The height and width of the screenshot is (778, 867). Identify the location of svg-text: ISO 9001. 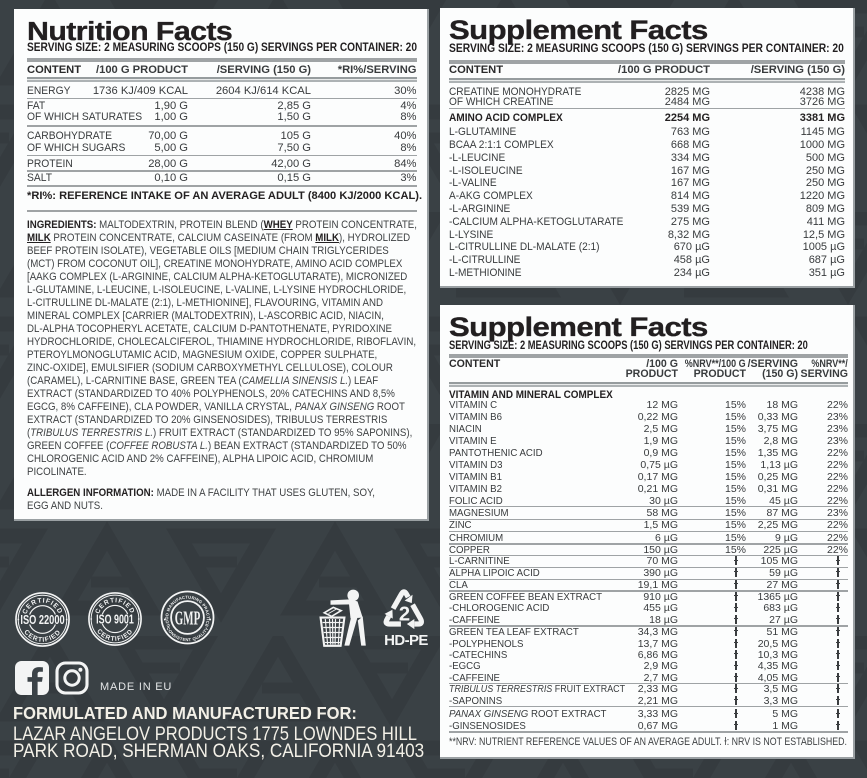
(115, 618).